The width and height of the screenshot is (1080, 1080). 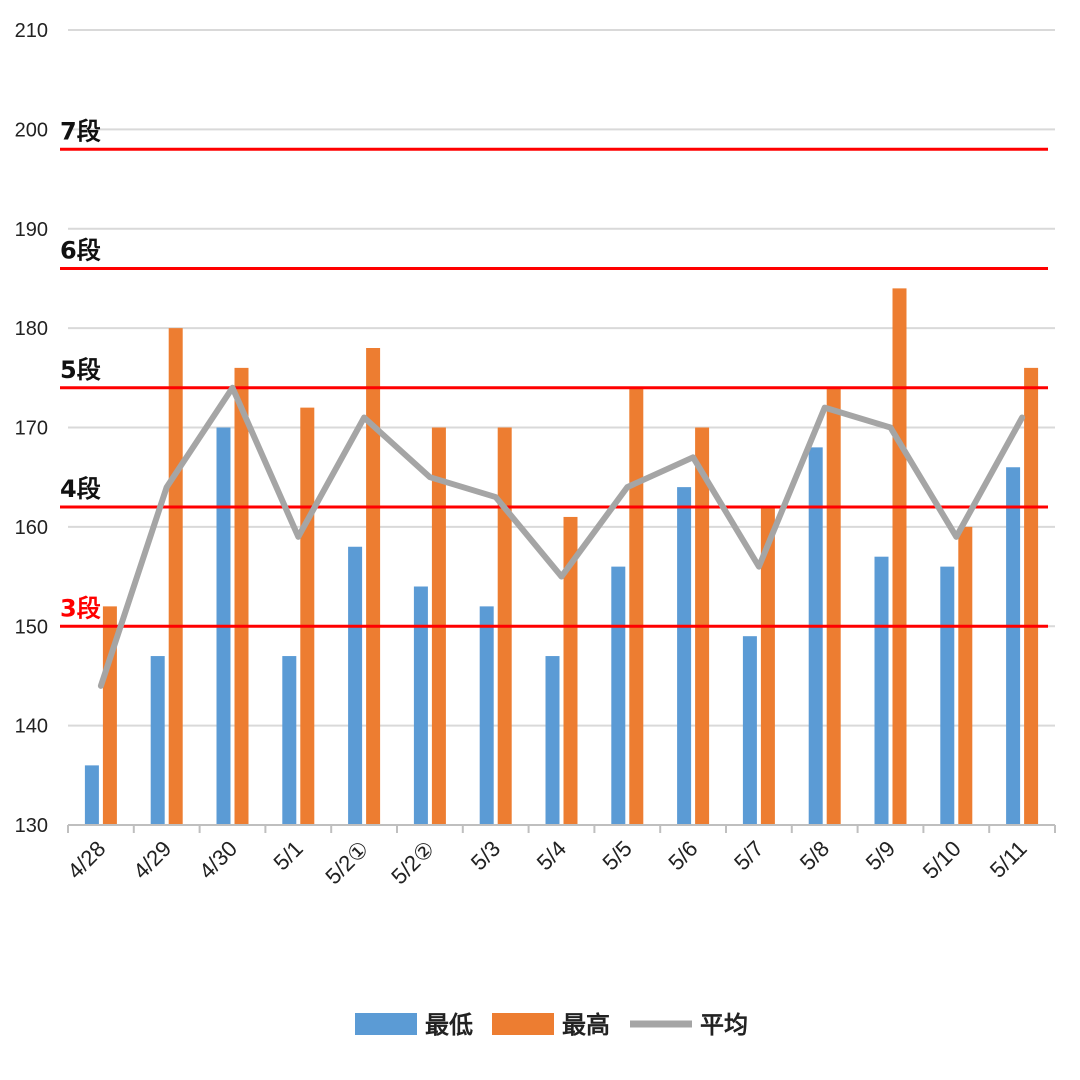 What do you see at coordinates (449, 1025) in the screenshot?
I see `legend-label-min: 最低` at bounding box center [449, 1025].